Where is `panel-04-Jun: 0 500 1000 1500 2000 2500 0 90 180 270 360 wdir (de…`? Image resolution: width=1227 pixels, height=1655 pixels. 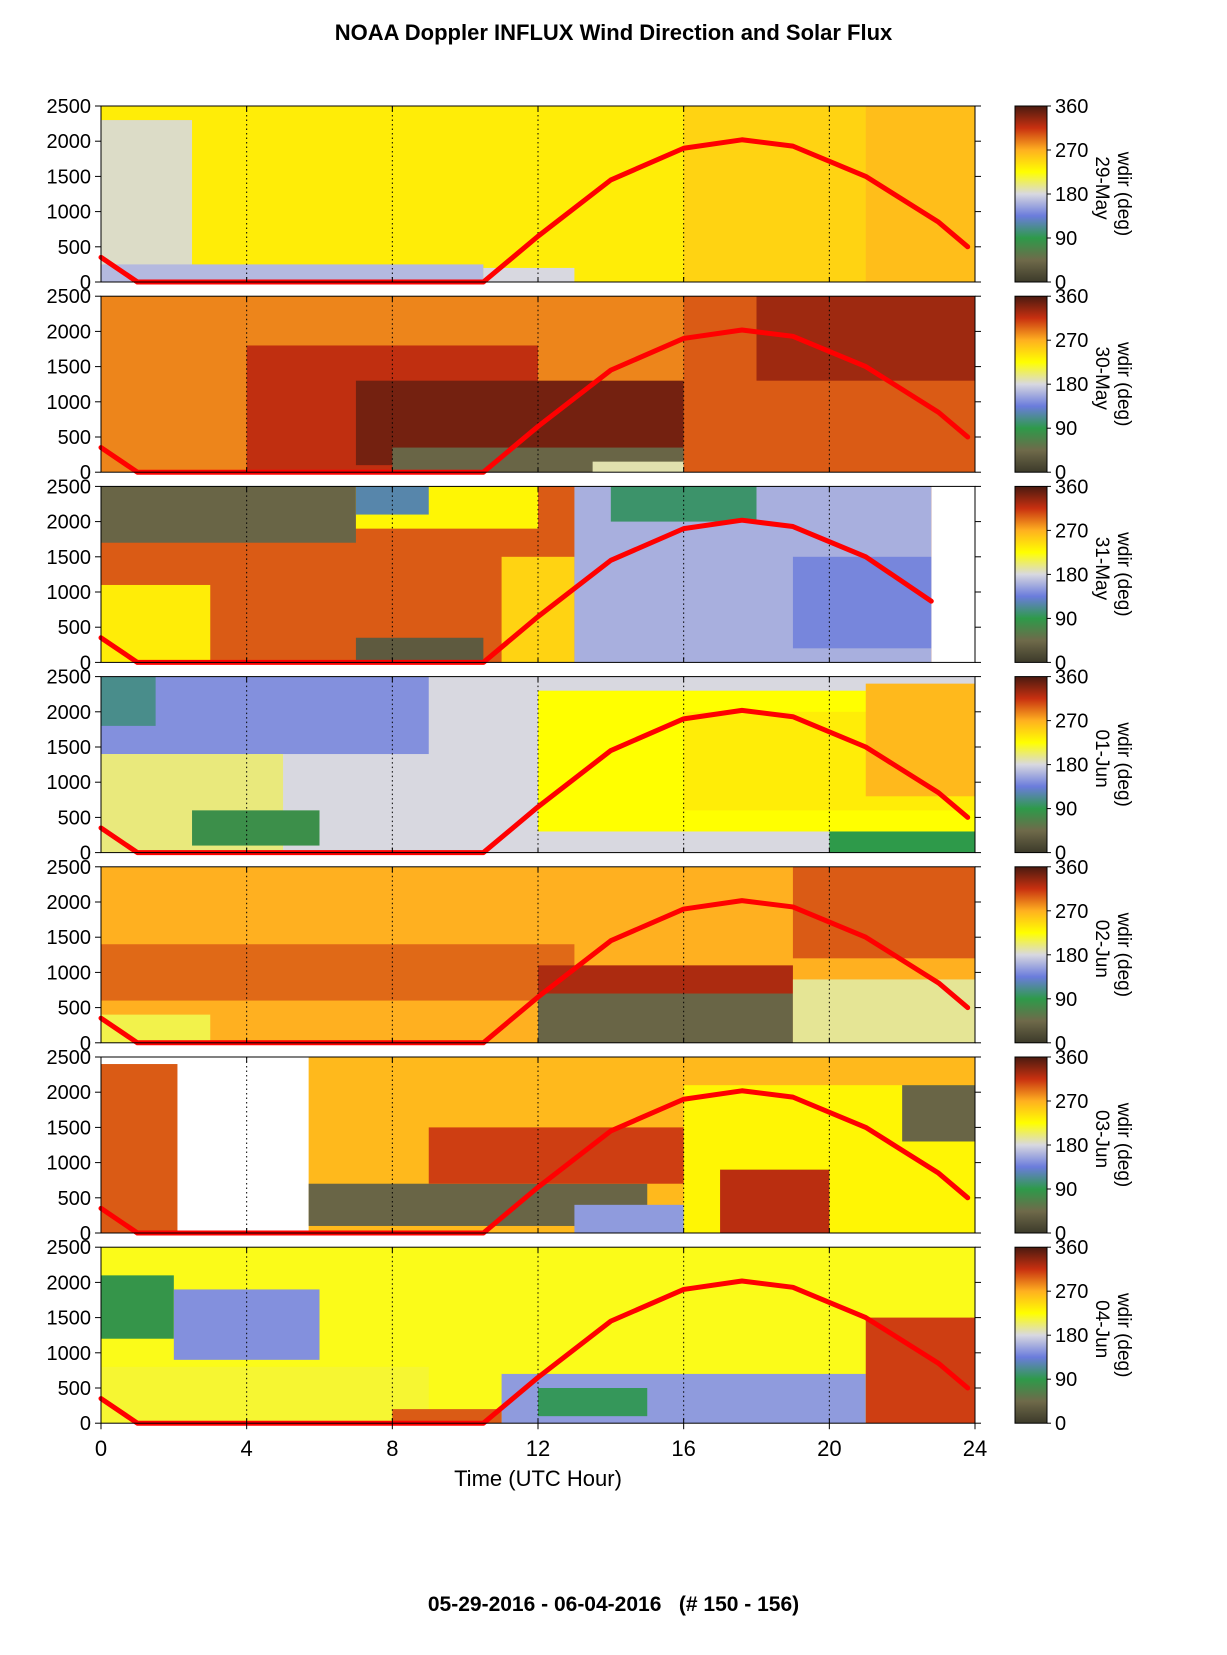
panel-04-Jun: 0 500 1000 1500 2000 2500 0 90 180 270 360 wdir (de… is located at coordinates (591, 1336).